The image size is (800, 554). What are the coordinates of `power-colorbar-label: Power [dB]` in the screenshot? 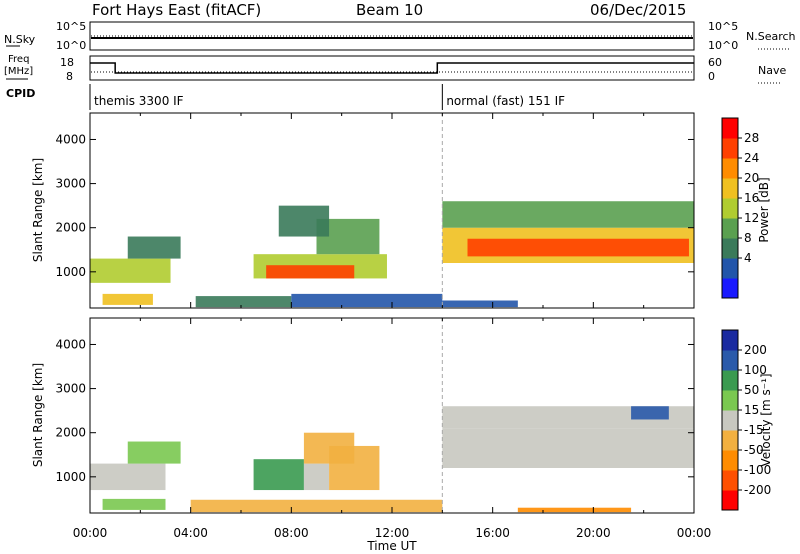 It's located at (764, 209).